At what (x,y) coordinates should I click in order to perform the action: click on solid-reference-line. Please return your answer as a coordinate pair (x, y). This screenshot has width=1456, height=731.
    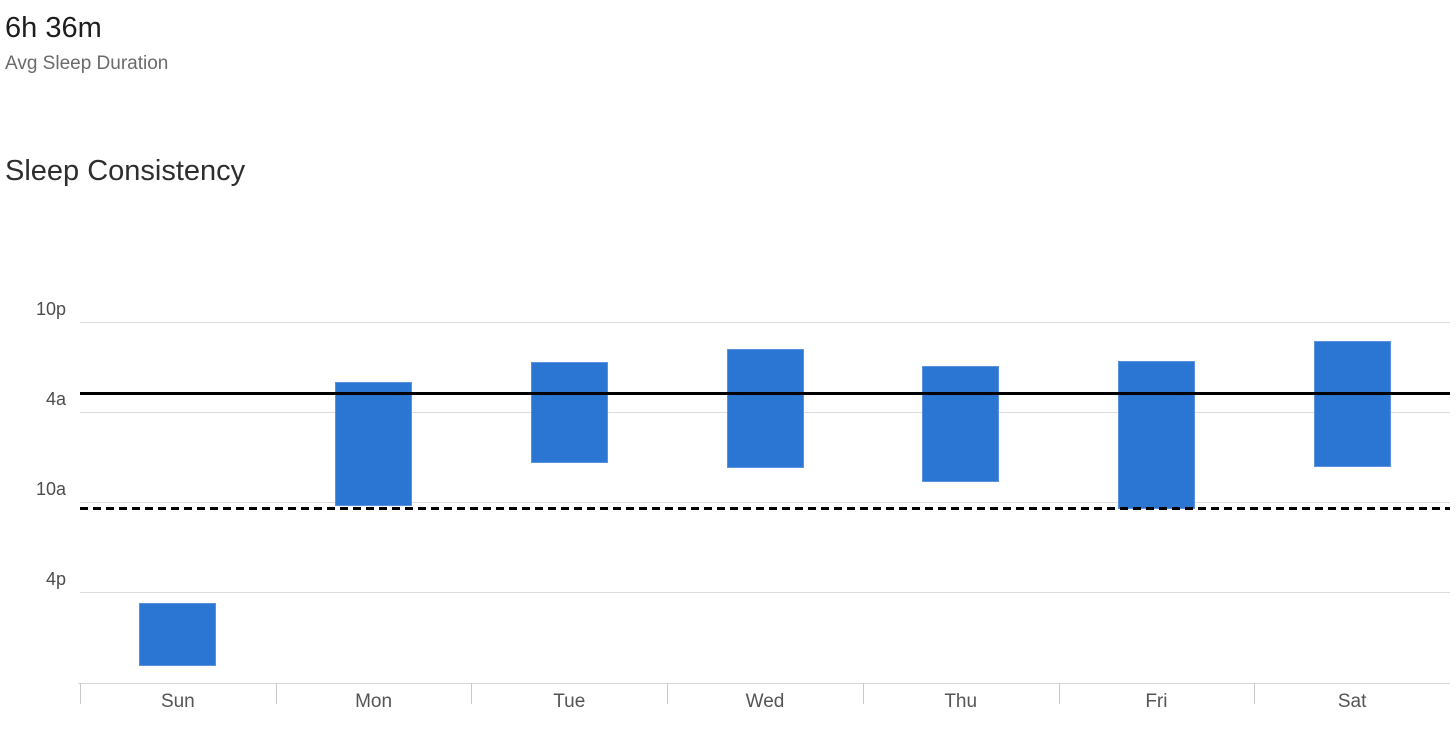
    Looking at the image, I should click on (765, 393).